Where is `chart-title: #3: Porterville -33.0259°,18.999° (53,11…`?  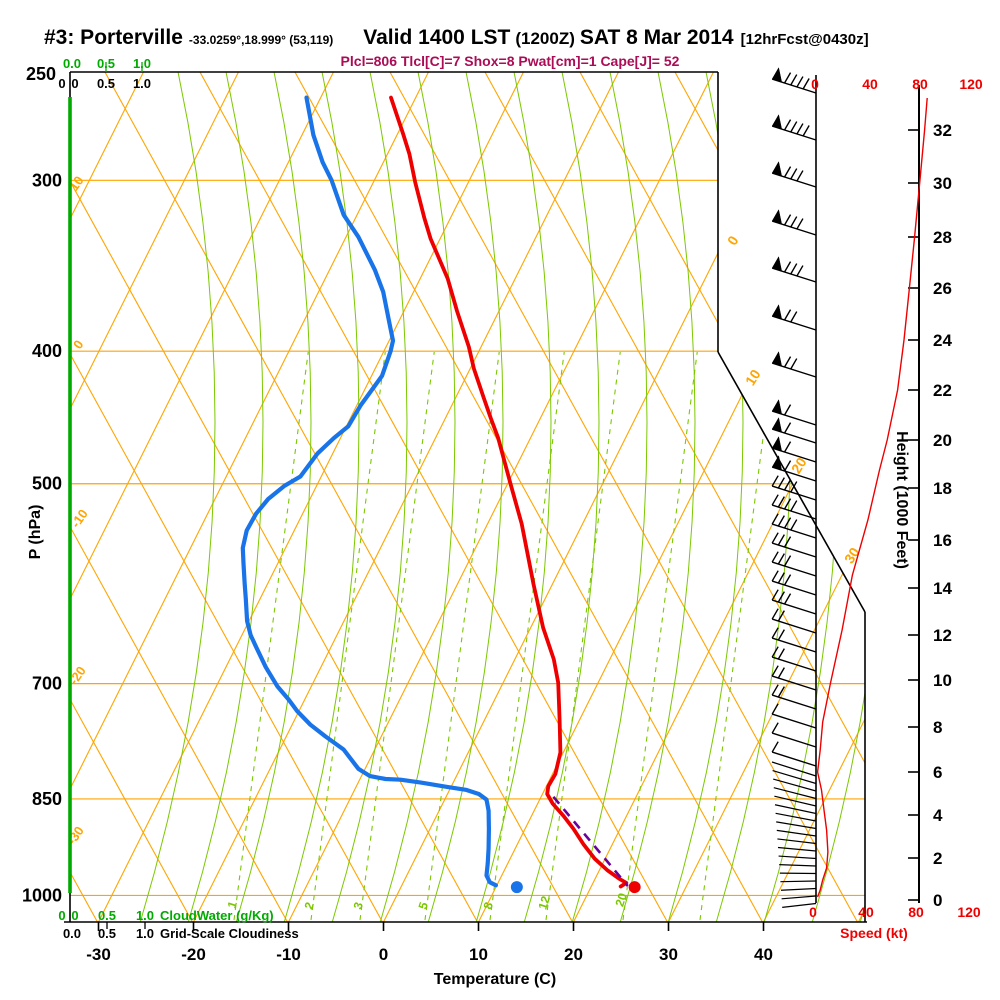 chart-title: #3: Porterville -33.0259°,18.999° (53,11… is located at coordinates (456, 38).